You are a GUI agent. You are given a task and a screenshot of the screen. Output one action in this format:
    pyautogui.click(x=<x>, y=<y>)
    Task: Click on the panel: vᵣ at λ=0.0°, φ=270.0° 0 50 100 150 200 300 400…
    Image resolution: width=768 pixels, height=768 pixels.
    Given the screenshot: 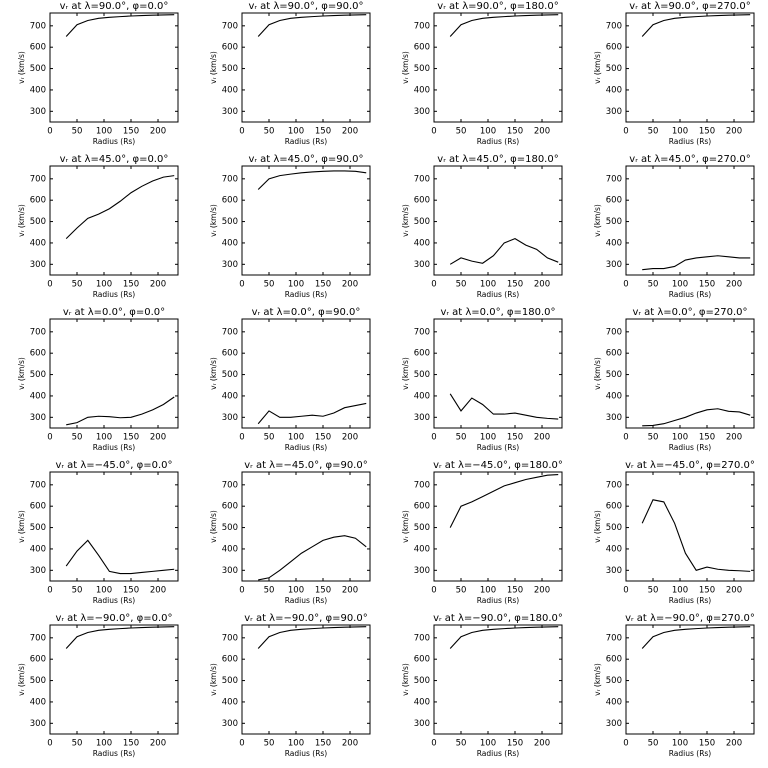 What is the action you would take?
    pyautogui.click(x=674, y=379)
    